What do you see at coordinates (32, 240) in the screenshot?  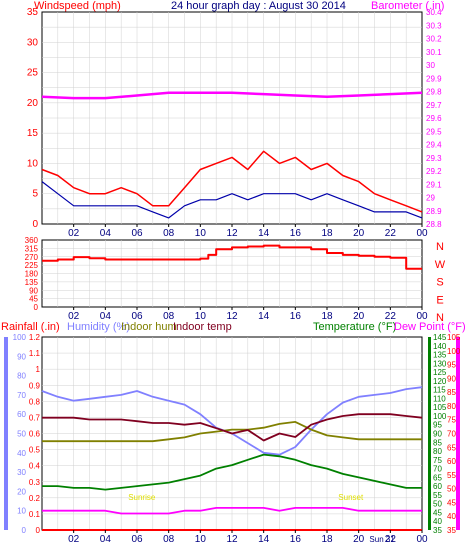 I see `y-tick-label: 360` at bounding box center [32, 240].